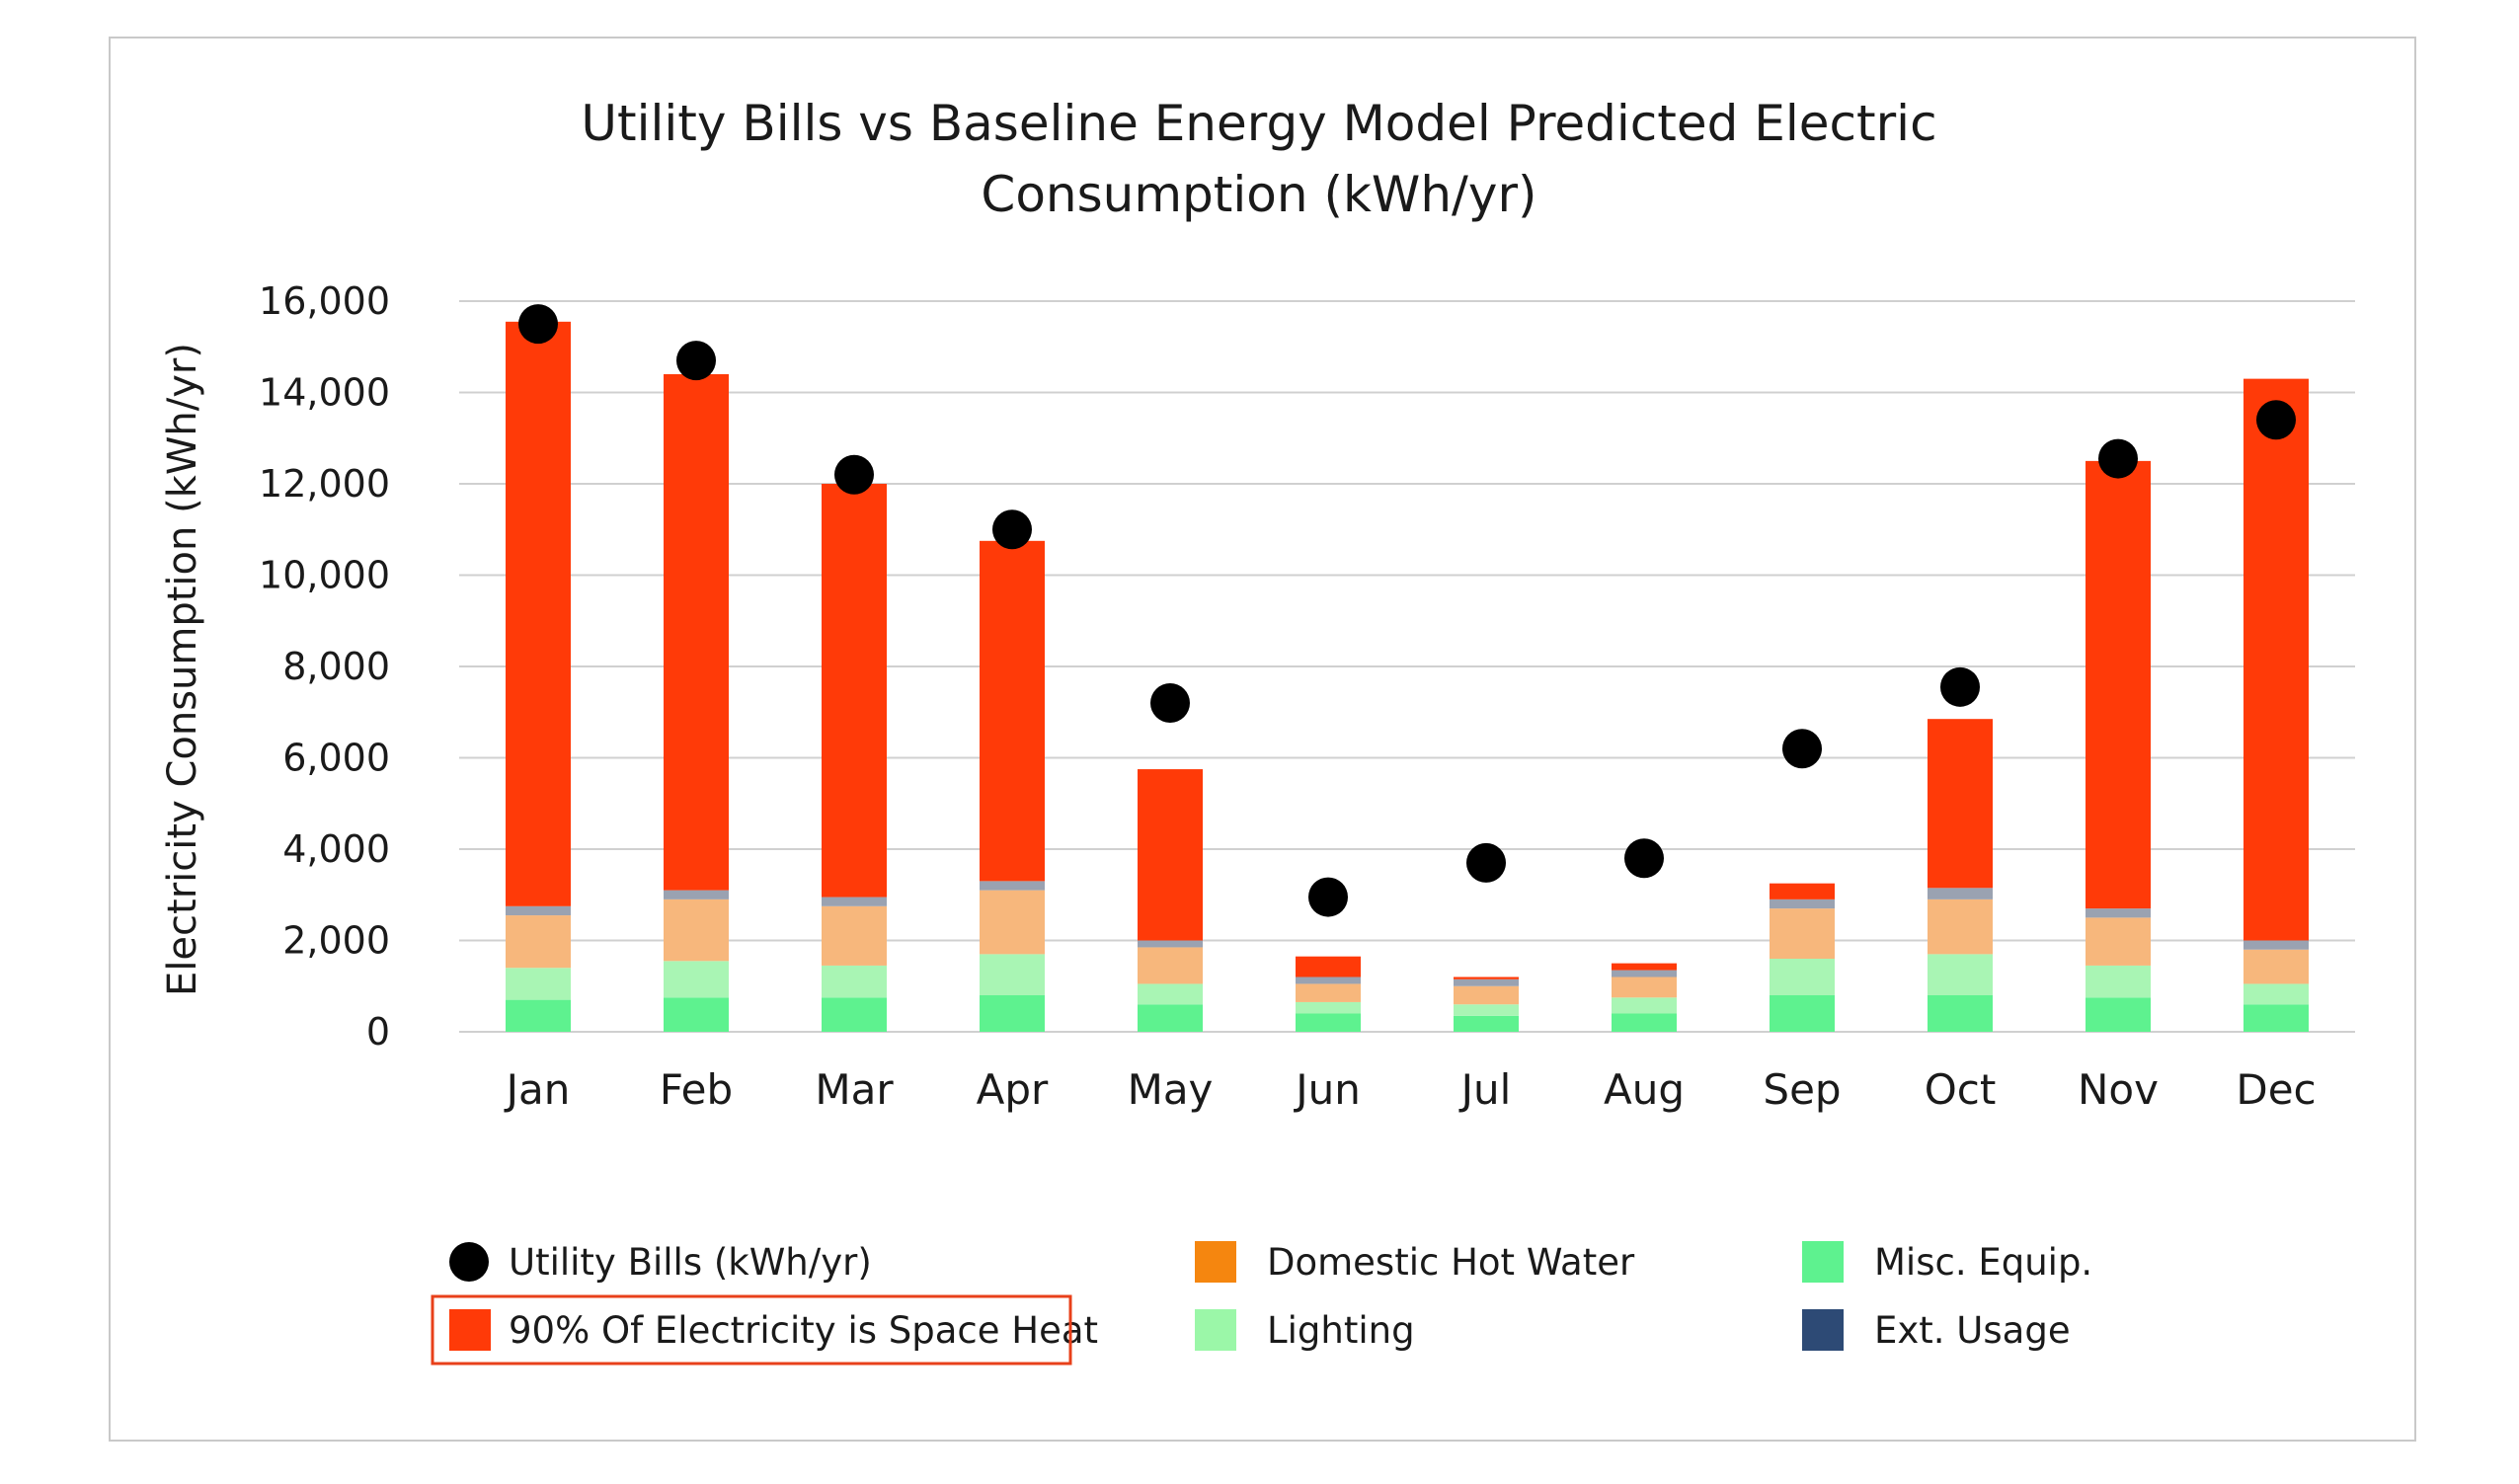 Image resolution: width=2519 pixels, height=1484 pixels. I want to click on x-axis-categories: Jan Feb Mar Apr May Jun Jul Aug Sep Oct Nov Dec, so click(1410, 1089).